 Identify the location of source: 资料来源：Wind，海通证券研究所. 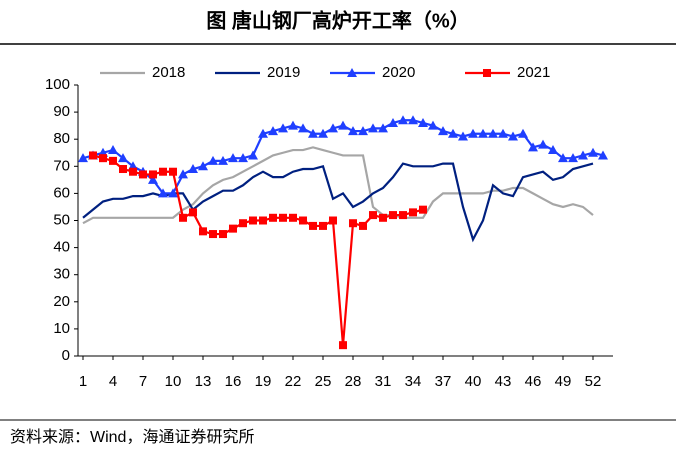
(132, 437).